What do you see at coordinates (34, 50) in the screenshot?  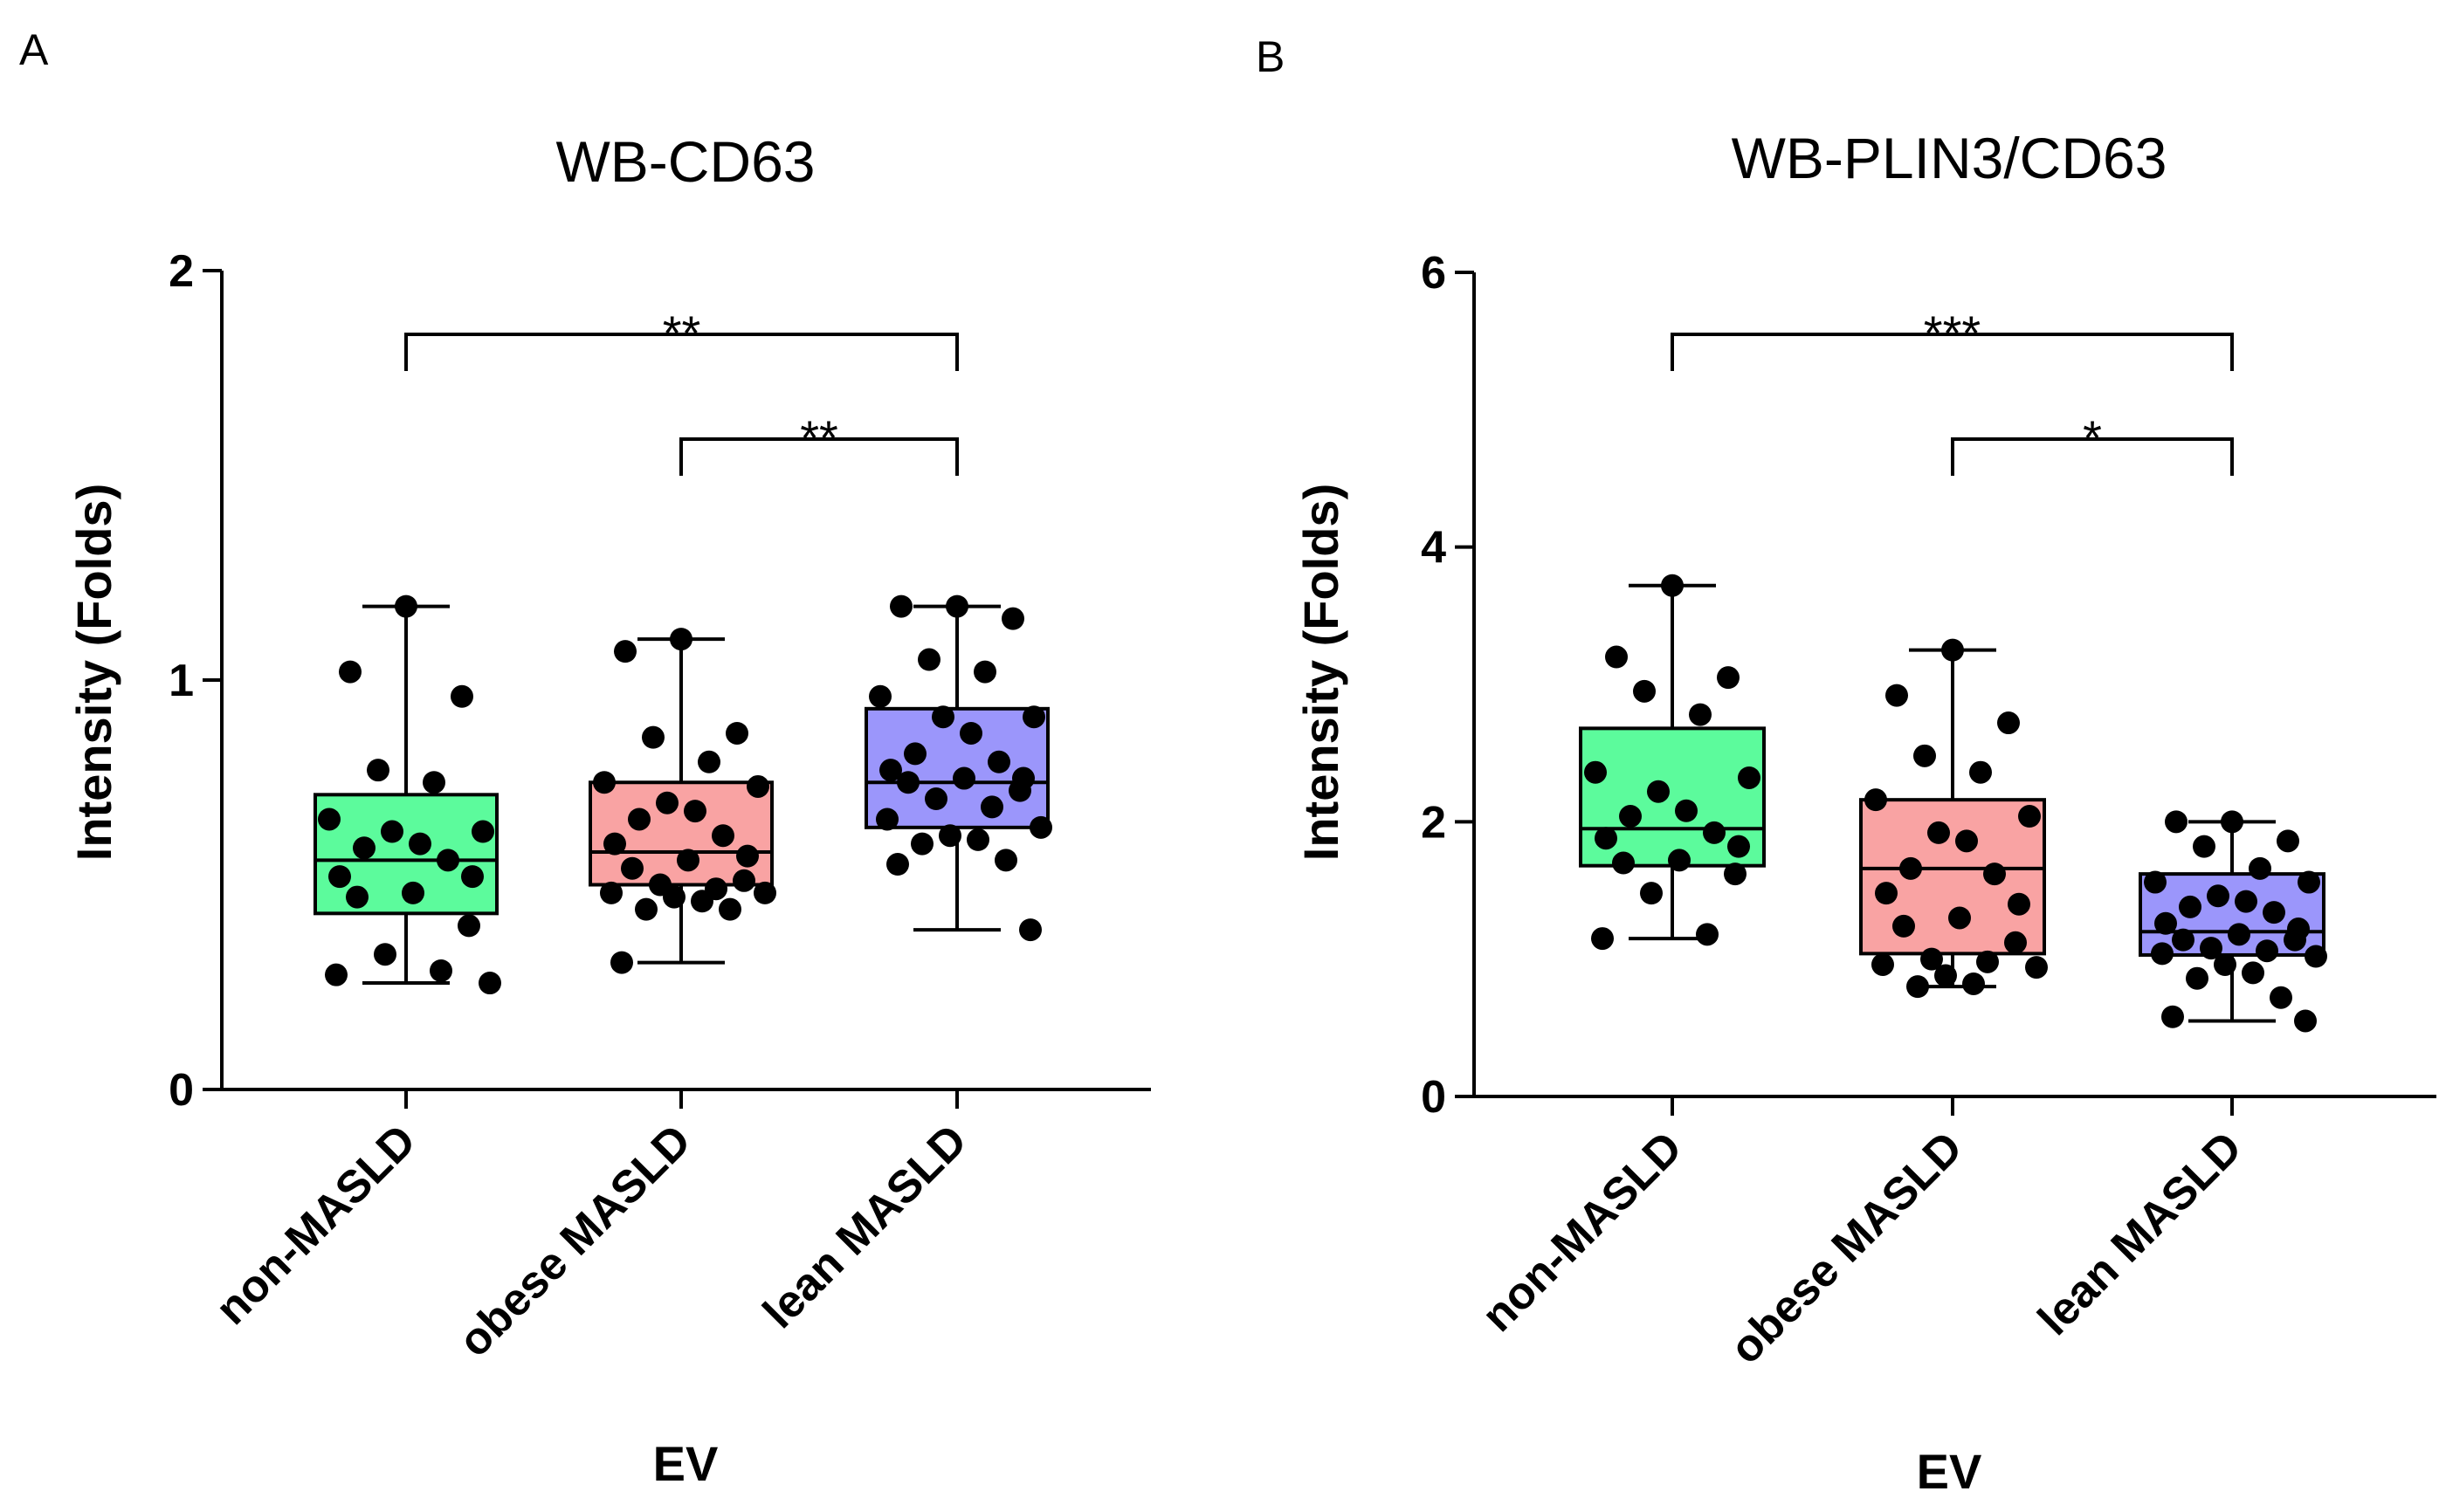 I see `panel-letter: A` at bounding box center [34, 50].